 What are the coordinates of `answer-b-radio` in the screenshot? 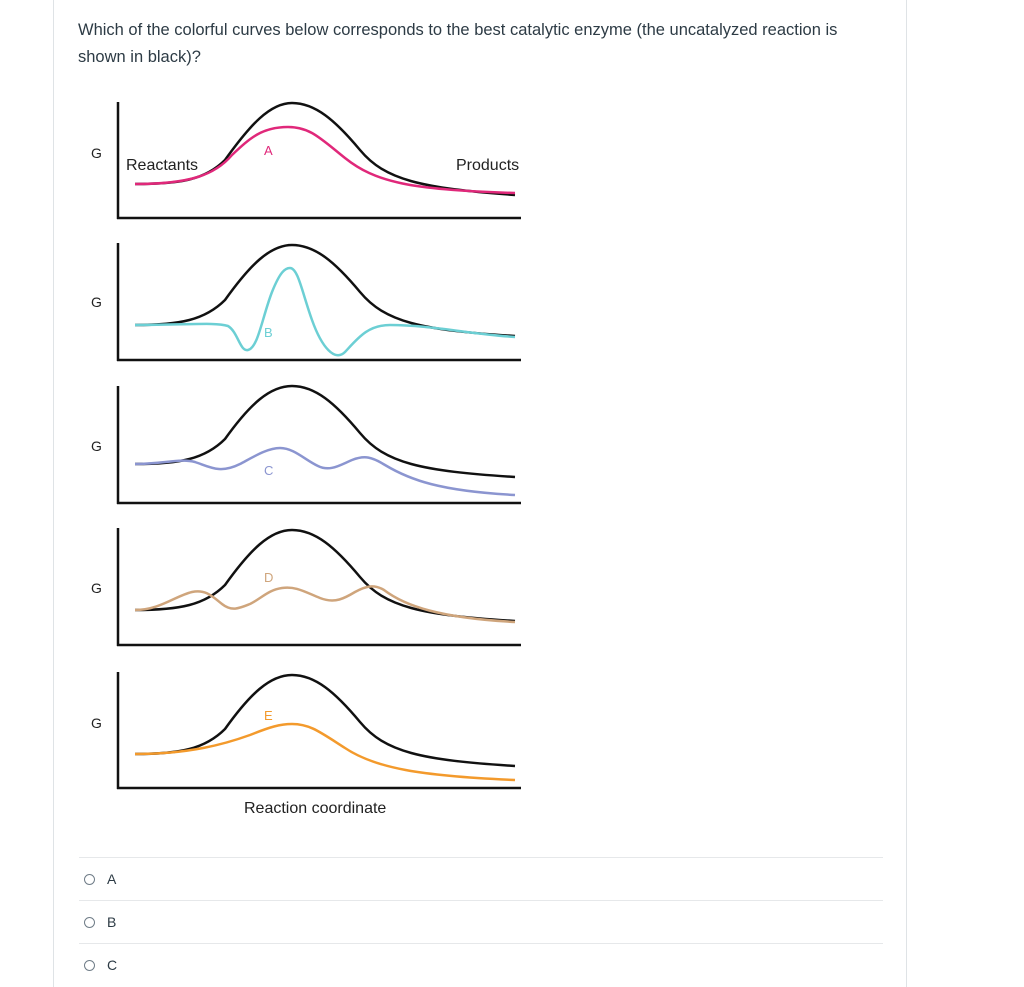 It's located at (89, 922).